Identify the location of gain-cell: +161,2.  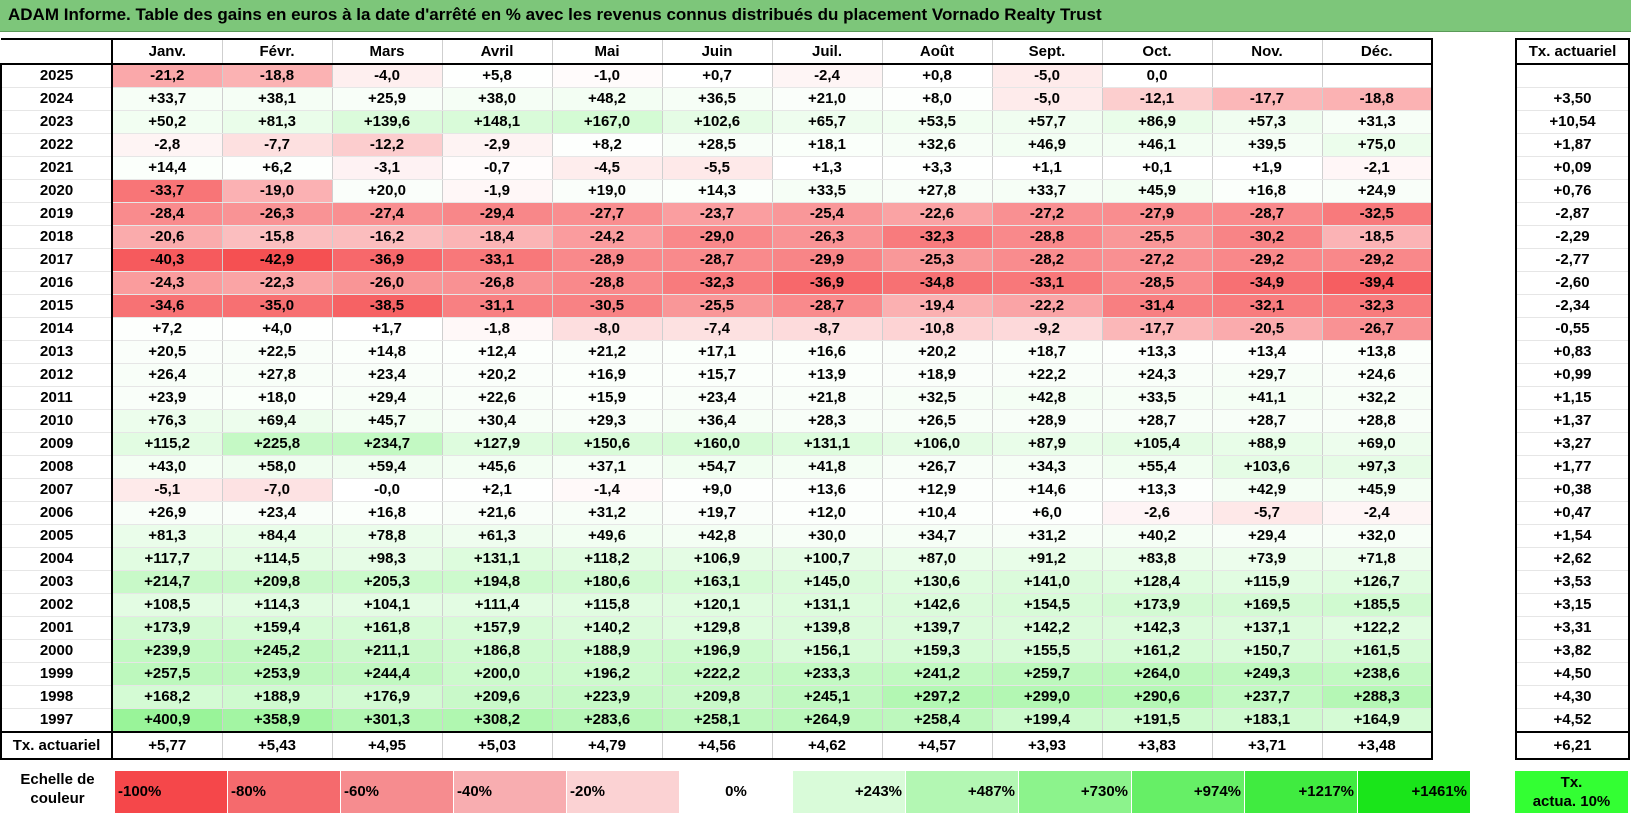
(1157, 651).